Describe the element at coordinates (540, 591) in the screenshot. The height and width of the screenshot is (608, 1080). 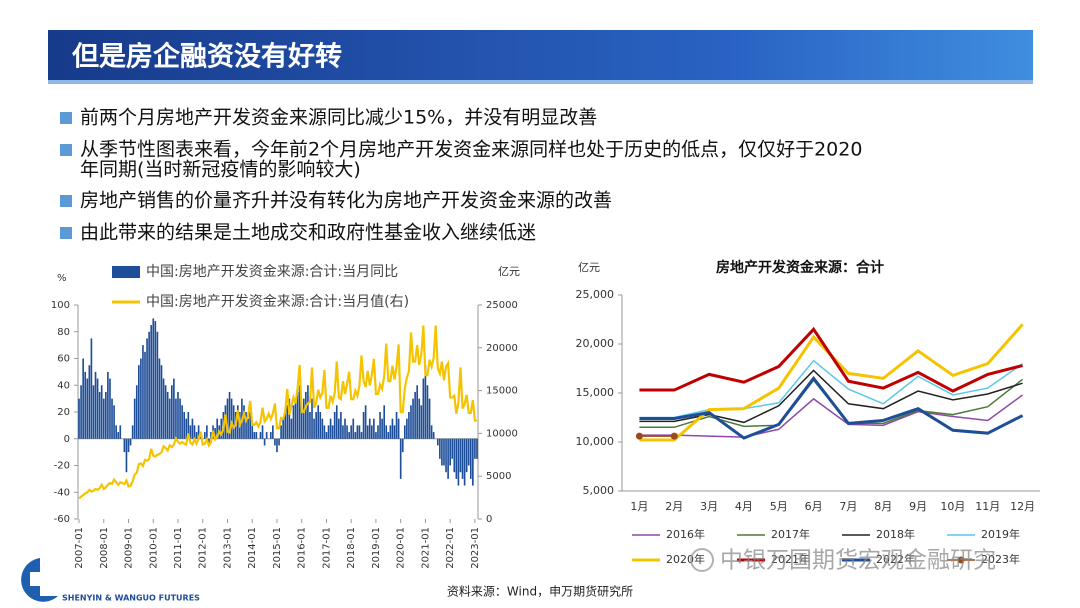
I see `source: 资料来源：Wind，申万期货研究所` at that location.